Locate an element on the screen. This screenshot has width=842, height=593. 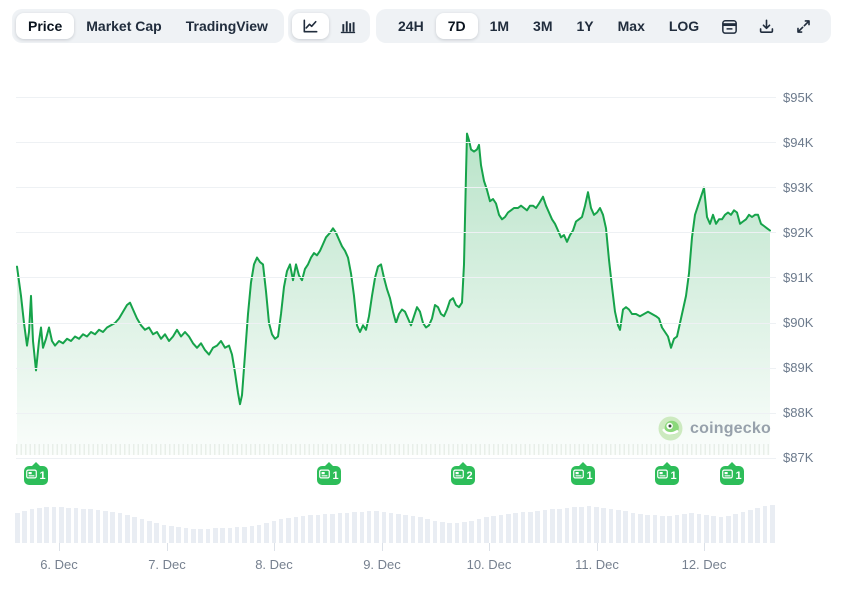
x-axis-label: 7. Dec is located at coordinates (167, 564).